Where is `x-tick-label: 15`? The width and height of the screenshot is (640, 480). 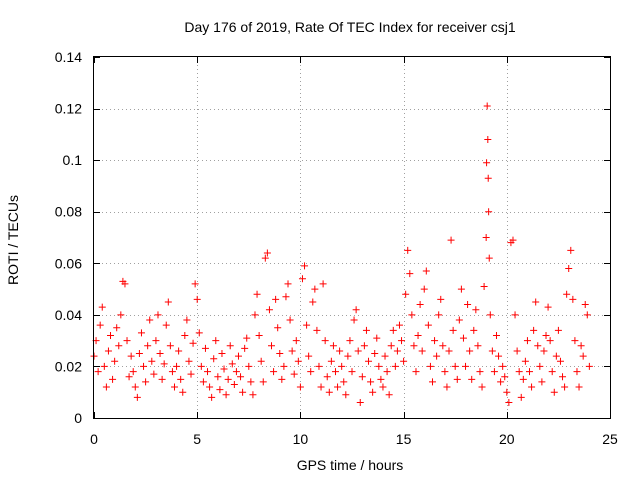 x-tick-label: 15 is located at coordinates (404, 439).